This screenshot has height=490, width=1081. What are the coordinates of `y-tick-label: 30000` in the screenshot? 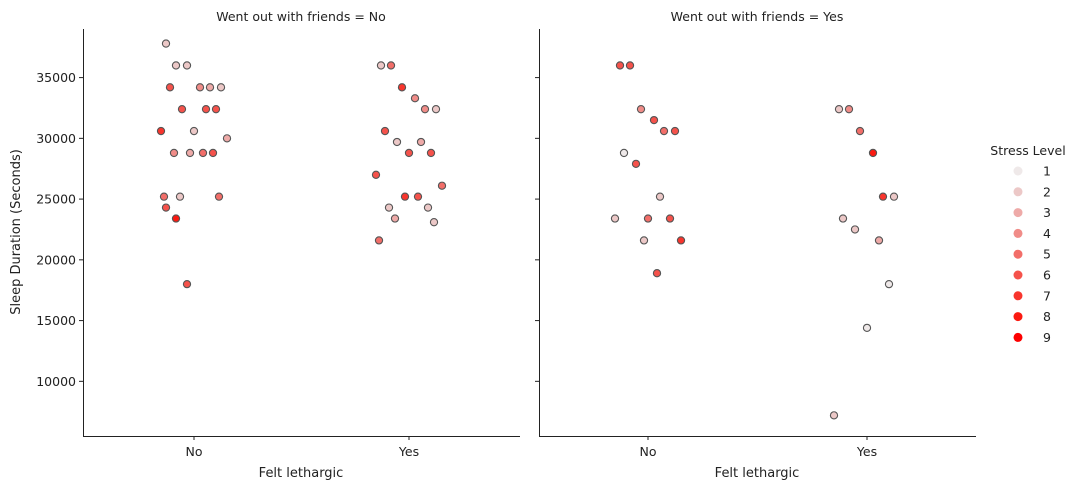 It's located at (56, 138).